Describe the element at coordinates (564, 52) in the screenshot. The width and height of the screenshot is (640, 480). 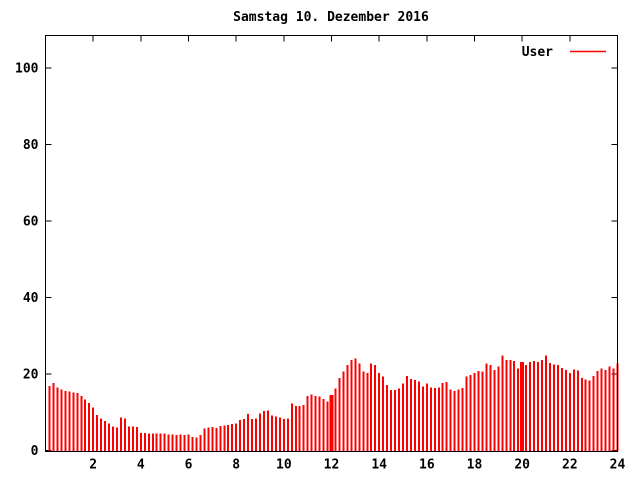
I see `legend: User` at that location.